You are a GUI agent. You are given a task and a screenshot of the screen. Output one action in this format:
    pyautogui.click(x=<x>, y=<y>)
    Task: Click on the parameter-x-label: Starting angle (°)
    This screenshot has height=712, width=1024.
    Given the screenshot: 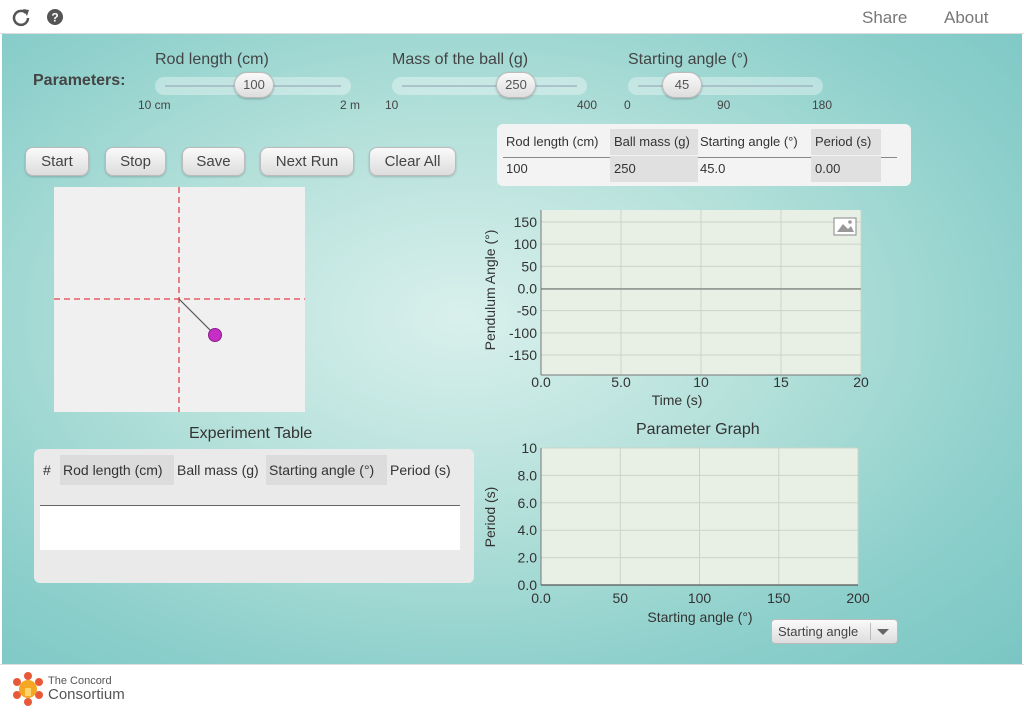 What is the action you would take?
    pyautogui.click(x=699, y=617)
    